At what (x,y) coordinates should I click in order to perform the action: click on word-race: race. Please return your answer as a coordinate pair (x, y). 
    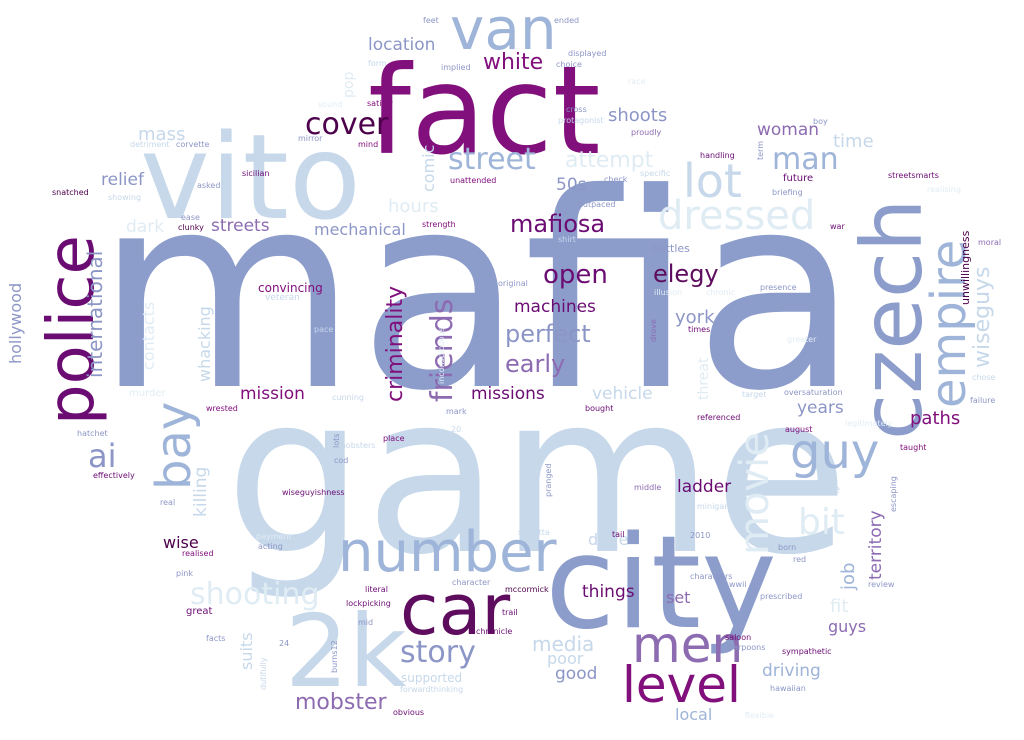
    Looking at the image, I should click on (637, 81).